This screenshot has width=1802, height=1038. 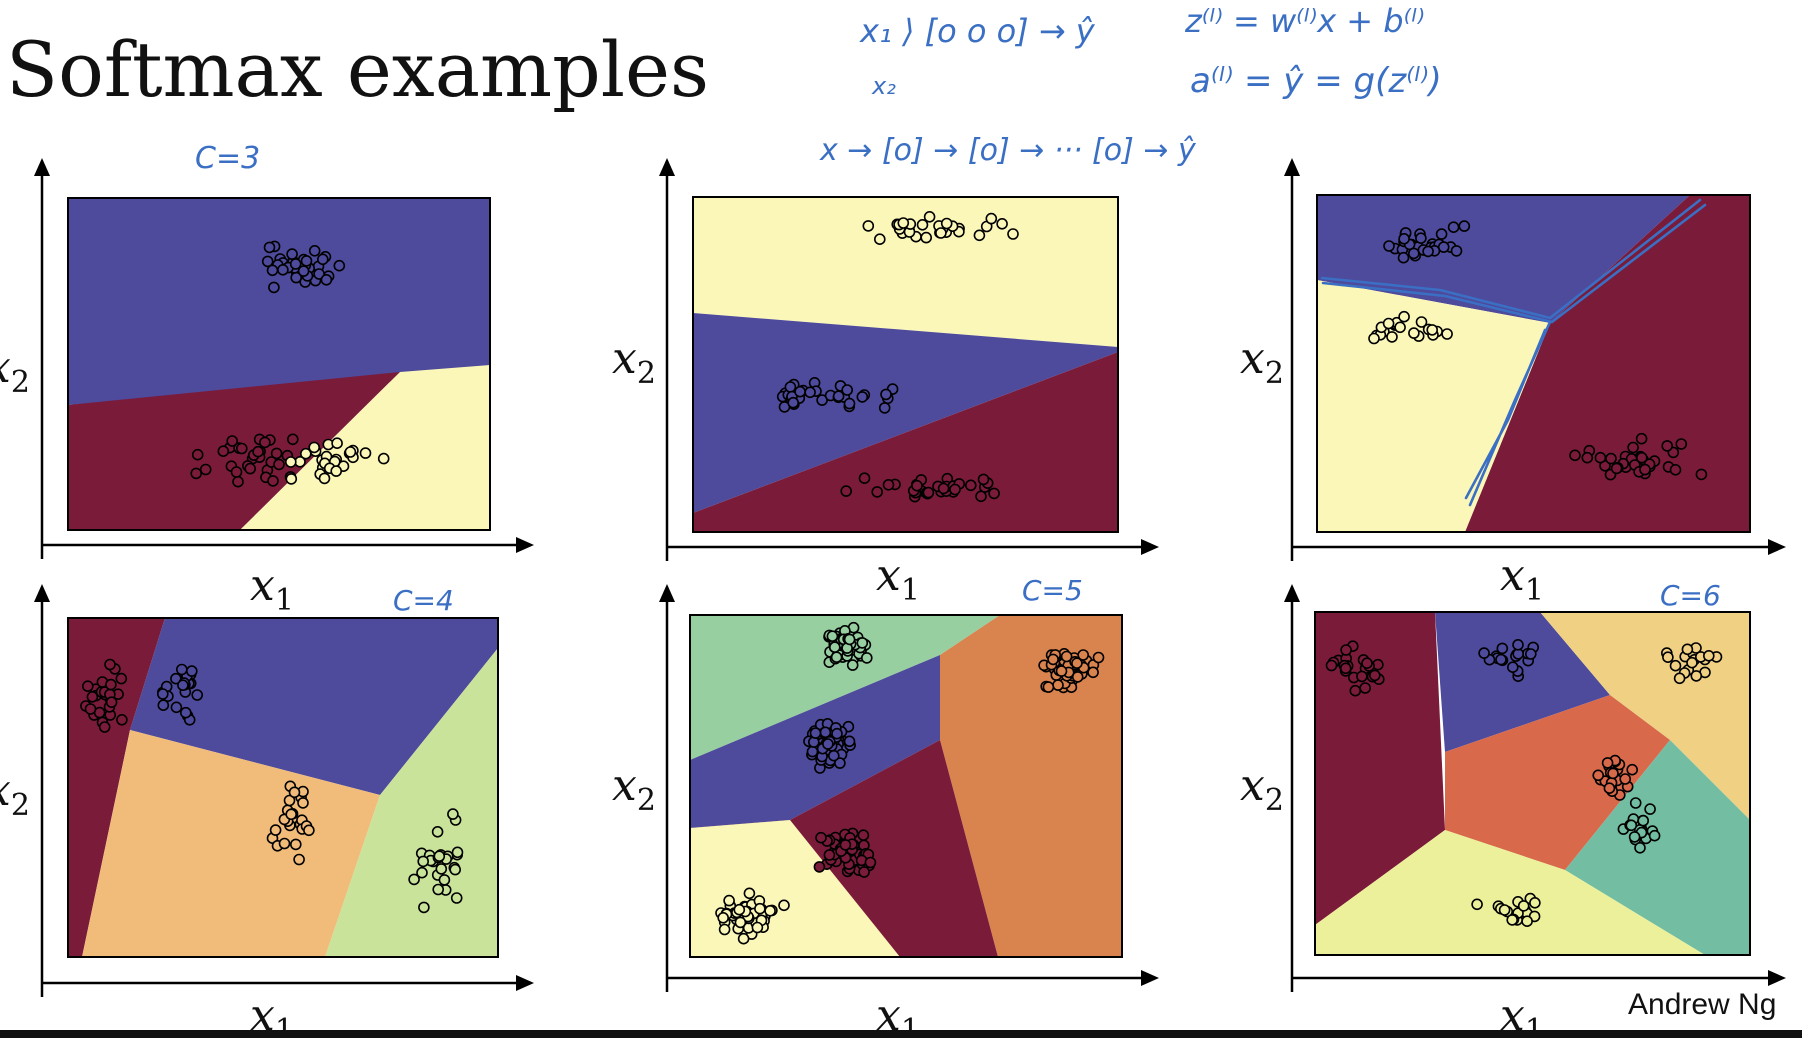 I want to click on bottom-bar, so click(x=901, y=1034).